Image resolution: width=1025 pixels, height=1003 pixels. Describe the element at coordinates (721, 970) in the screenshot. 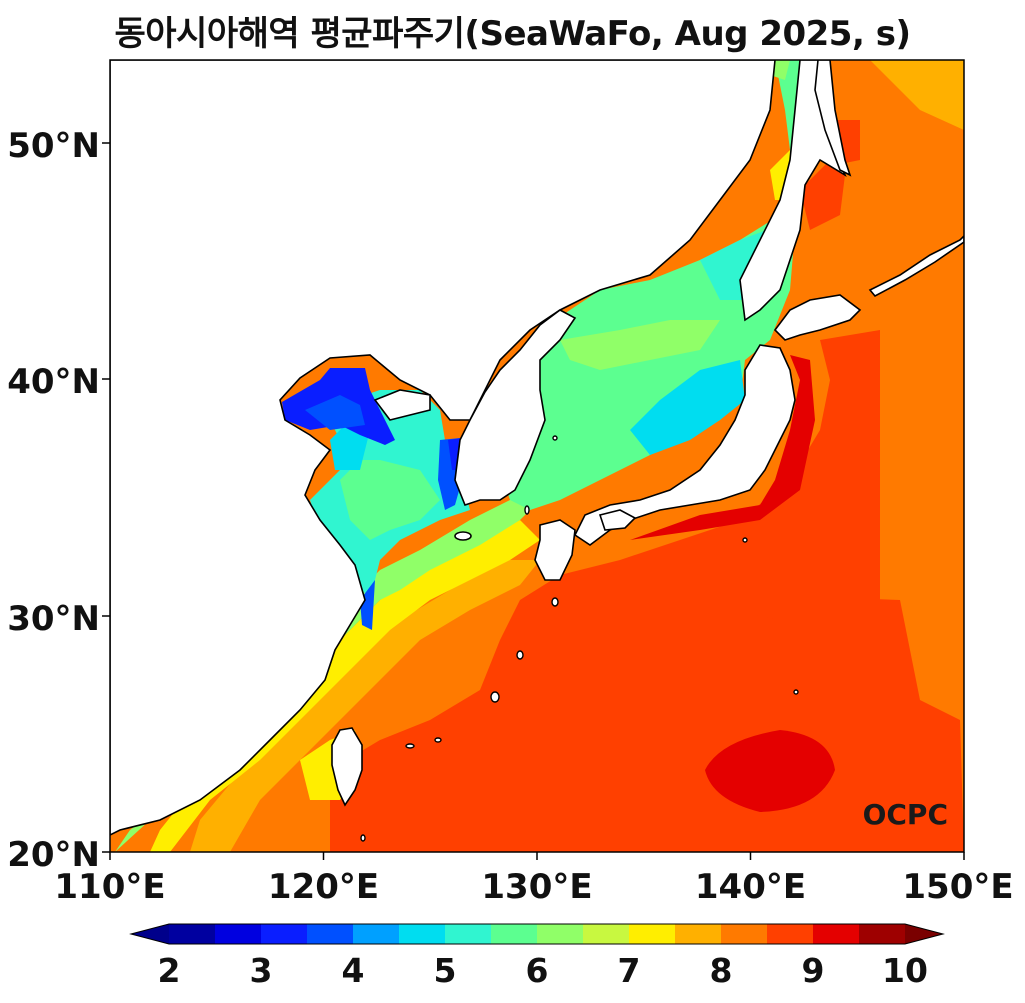

I see `colorbar-tick-8: 8` at that location.